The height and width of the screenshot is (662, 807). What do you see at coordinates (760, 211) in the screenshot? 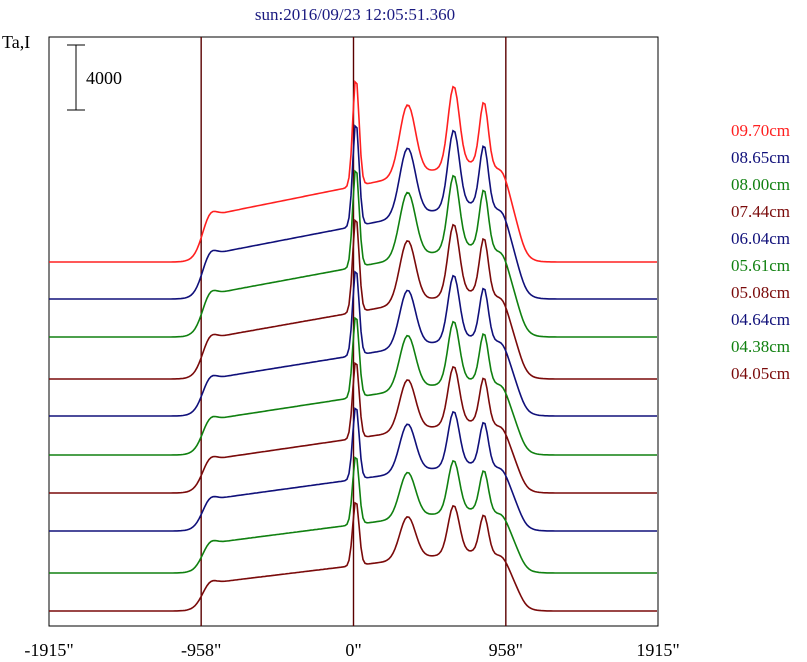
I see `legend-entry: 07.44cm` at bounding box center [760, 211].